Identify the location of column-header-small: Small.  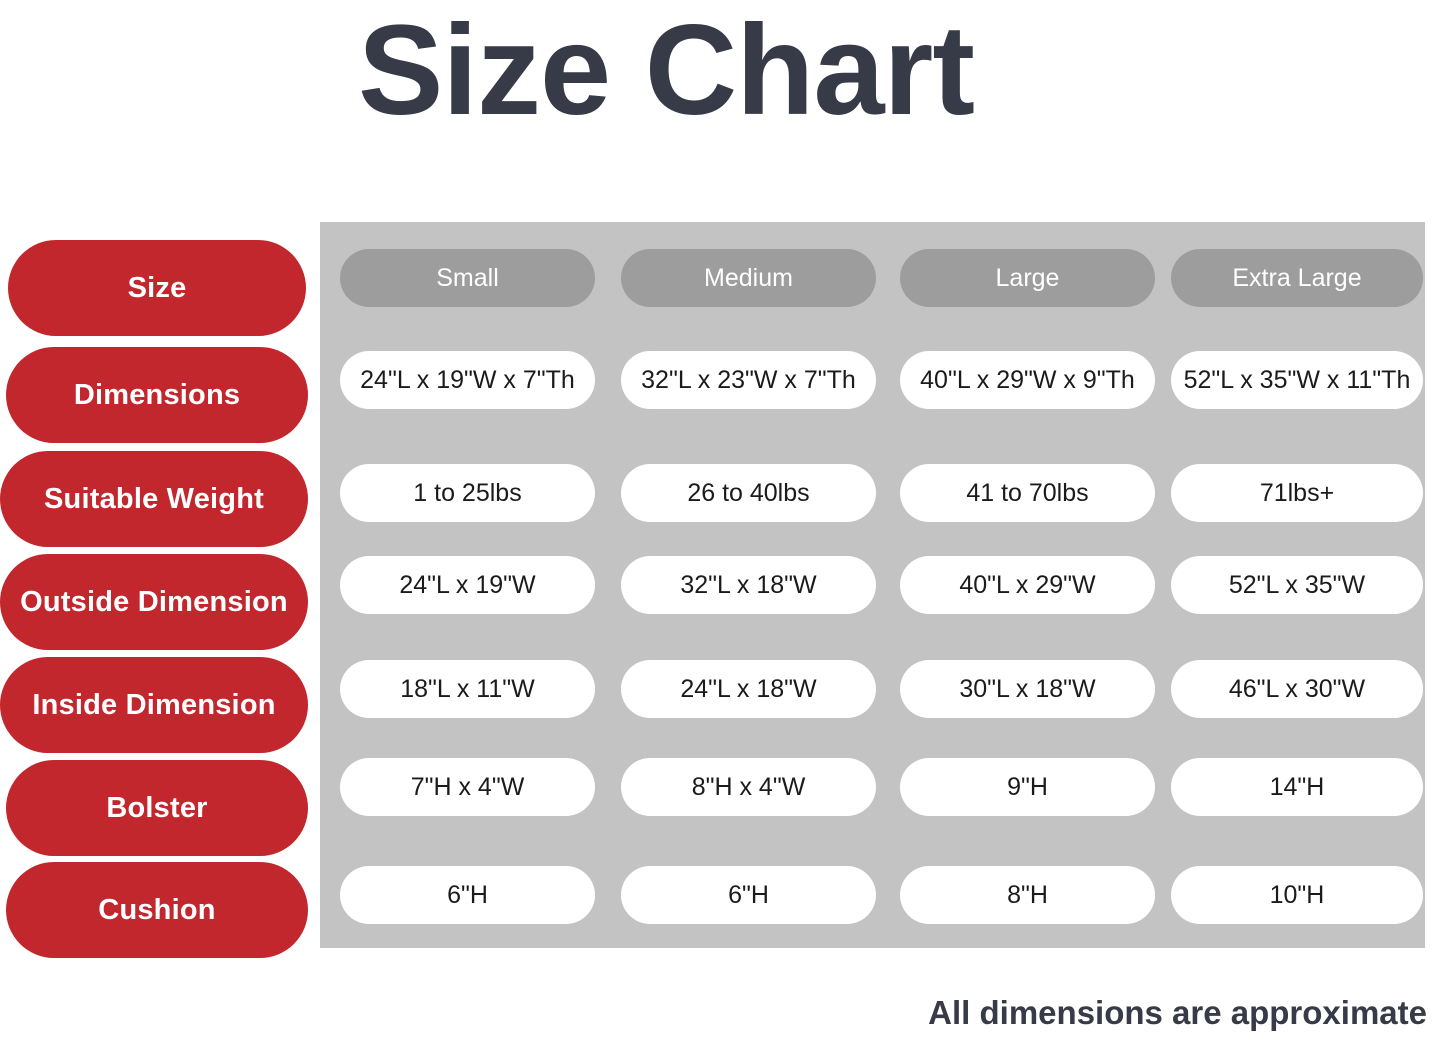
(467, 278).